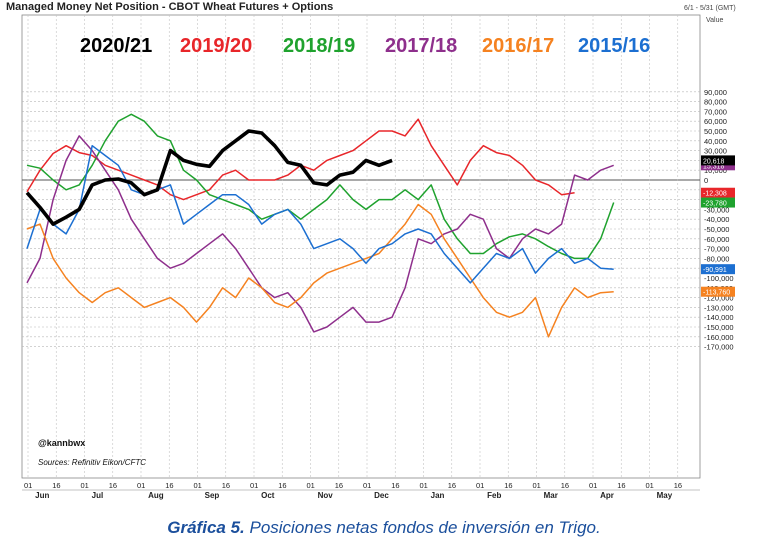 The width and height of the screenshot is (768, 544). I want to click on y-tick-label: -70,000, so click(716, 249).